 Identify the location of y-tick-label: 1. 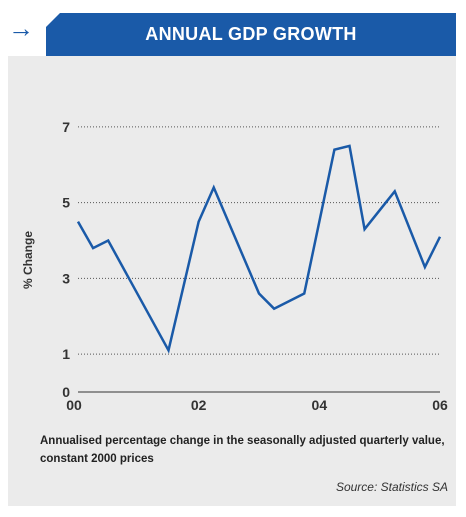
(66, 354).